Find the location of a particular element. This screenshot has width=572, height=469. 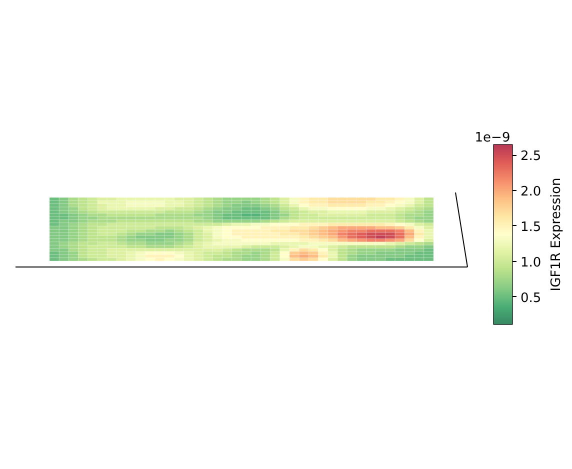

color-bar-label: 1.0 is located at coordinates (531, 262).